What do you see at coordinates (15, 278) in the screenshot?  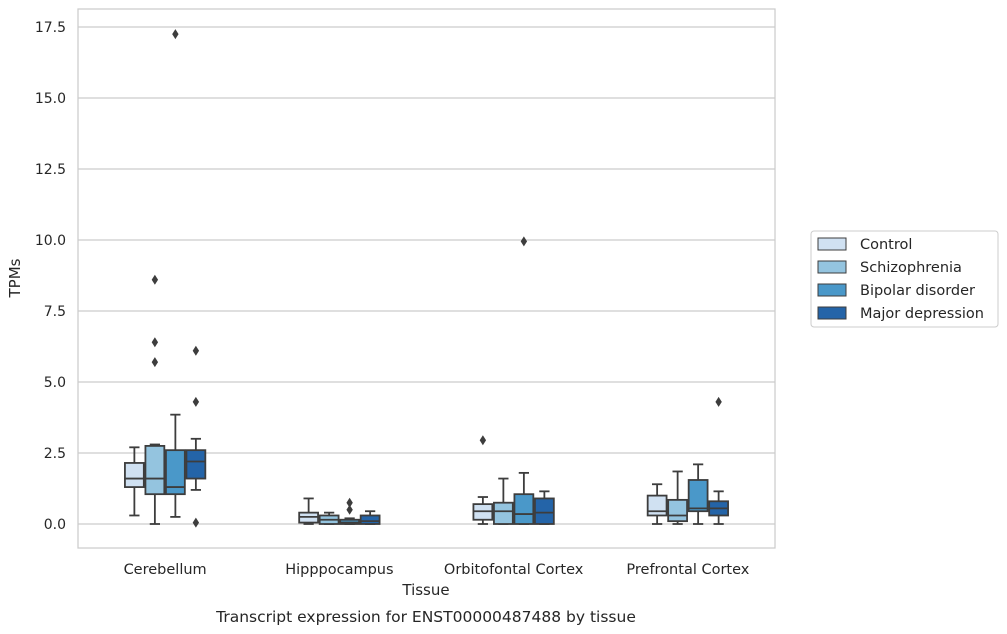 I see `y-axis-label: TPMs` at bounding box center [15, 278].